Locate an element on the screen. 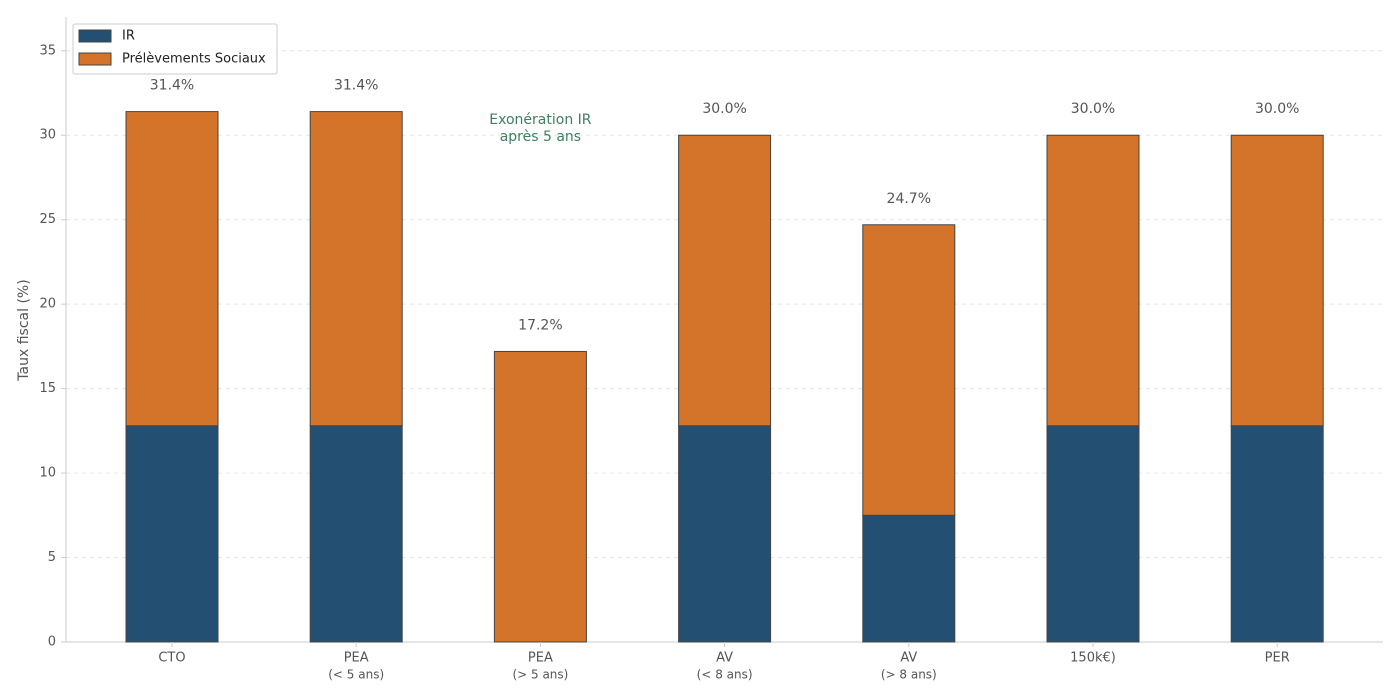 Image resolution: width=1400 pixels, height=700 pixels. x-tick-label: (> 8 ans) is located at coordinates (909, 675).